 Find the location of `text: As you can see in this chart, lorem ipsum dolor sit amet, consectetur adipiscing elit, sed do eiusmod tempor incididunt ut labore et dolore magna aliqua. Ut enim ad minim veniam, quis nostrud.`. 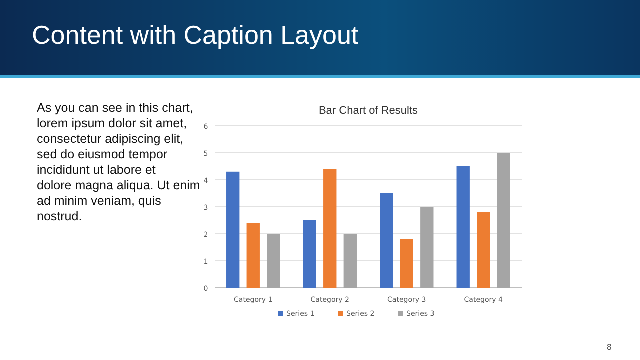

text: As you can see in this chart, lorem ipsum dolor sit amet, consectetur adipiscing elit, sed do eiusmod tempor incididunt ut labore et dolore magna aliqua. Ut enim ad minim veniam, quis nostrud. is located at coordinates (118, 162).